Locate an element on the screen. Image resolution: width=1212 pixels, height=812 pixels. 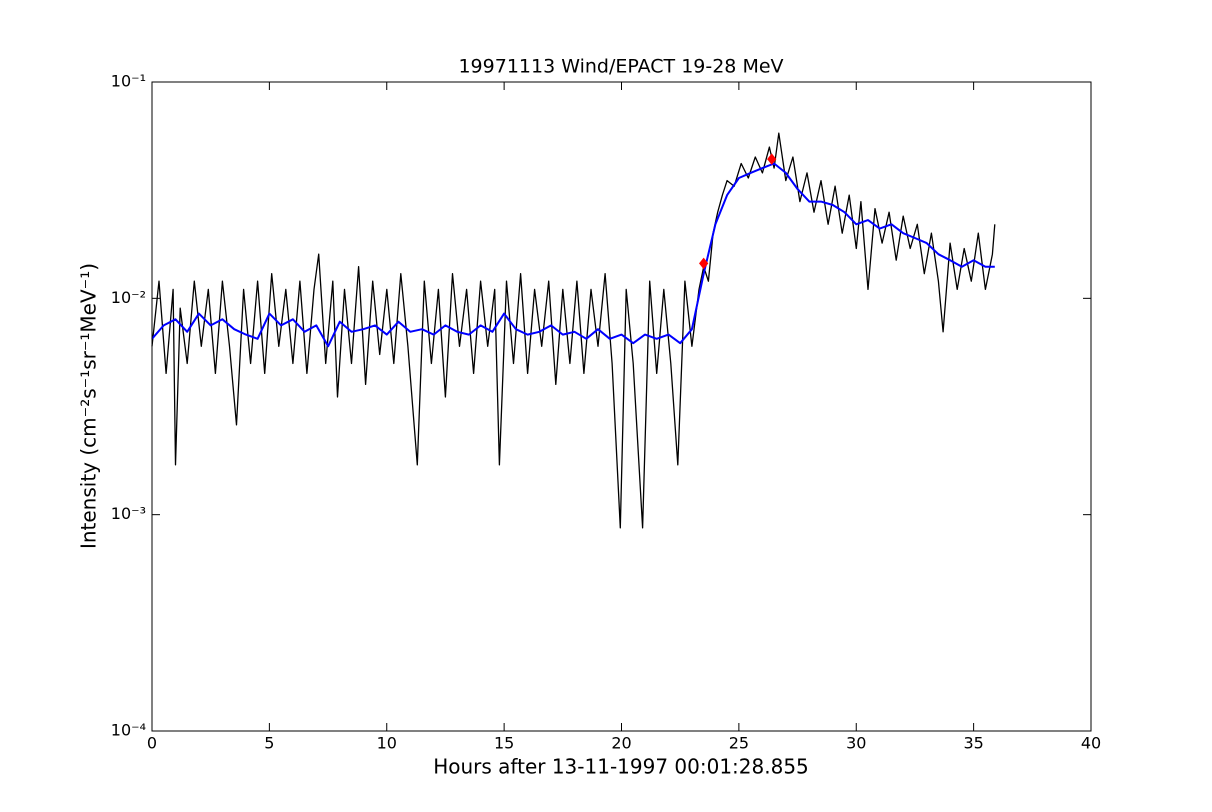
y-tick-label: 10⁻¹ is located at coordinates (128, 81).